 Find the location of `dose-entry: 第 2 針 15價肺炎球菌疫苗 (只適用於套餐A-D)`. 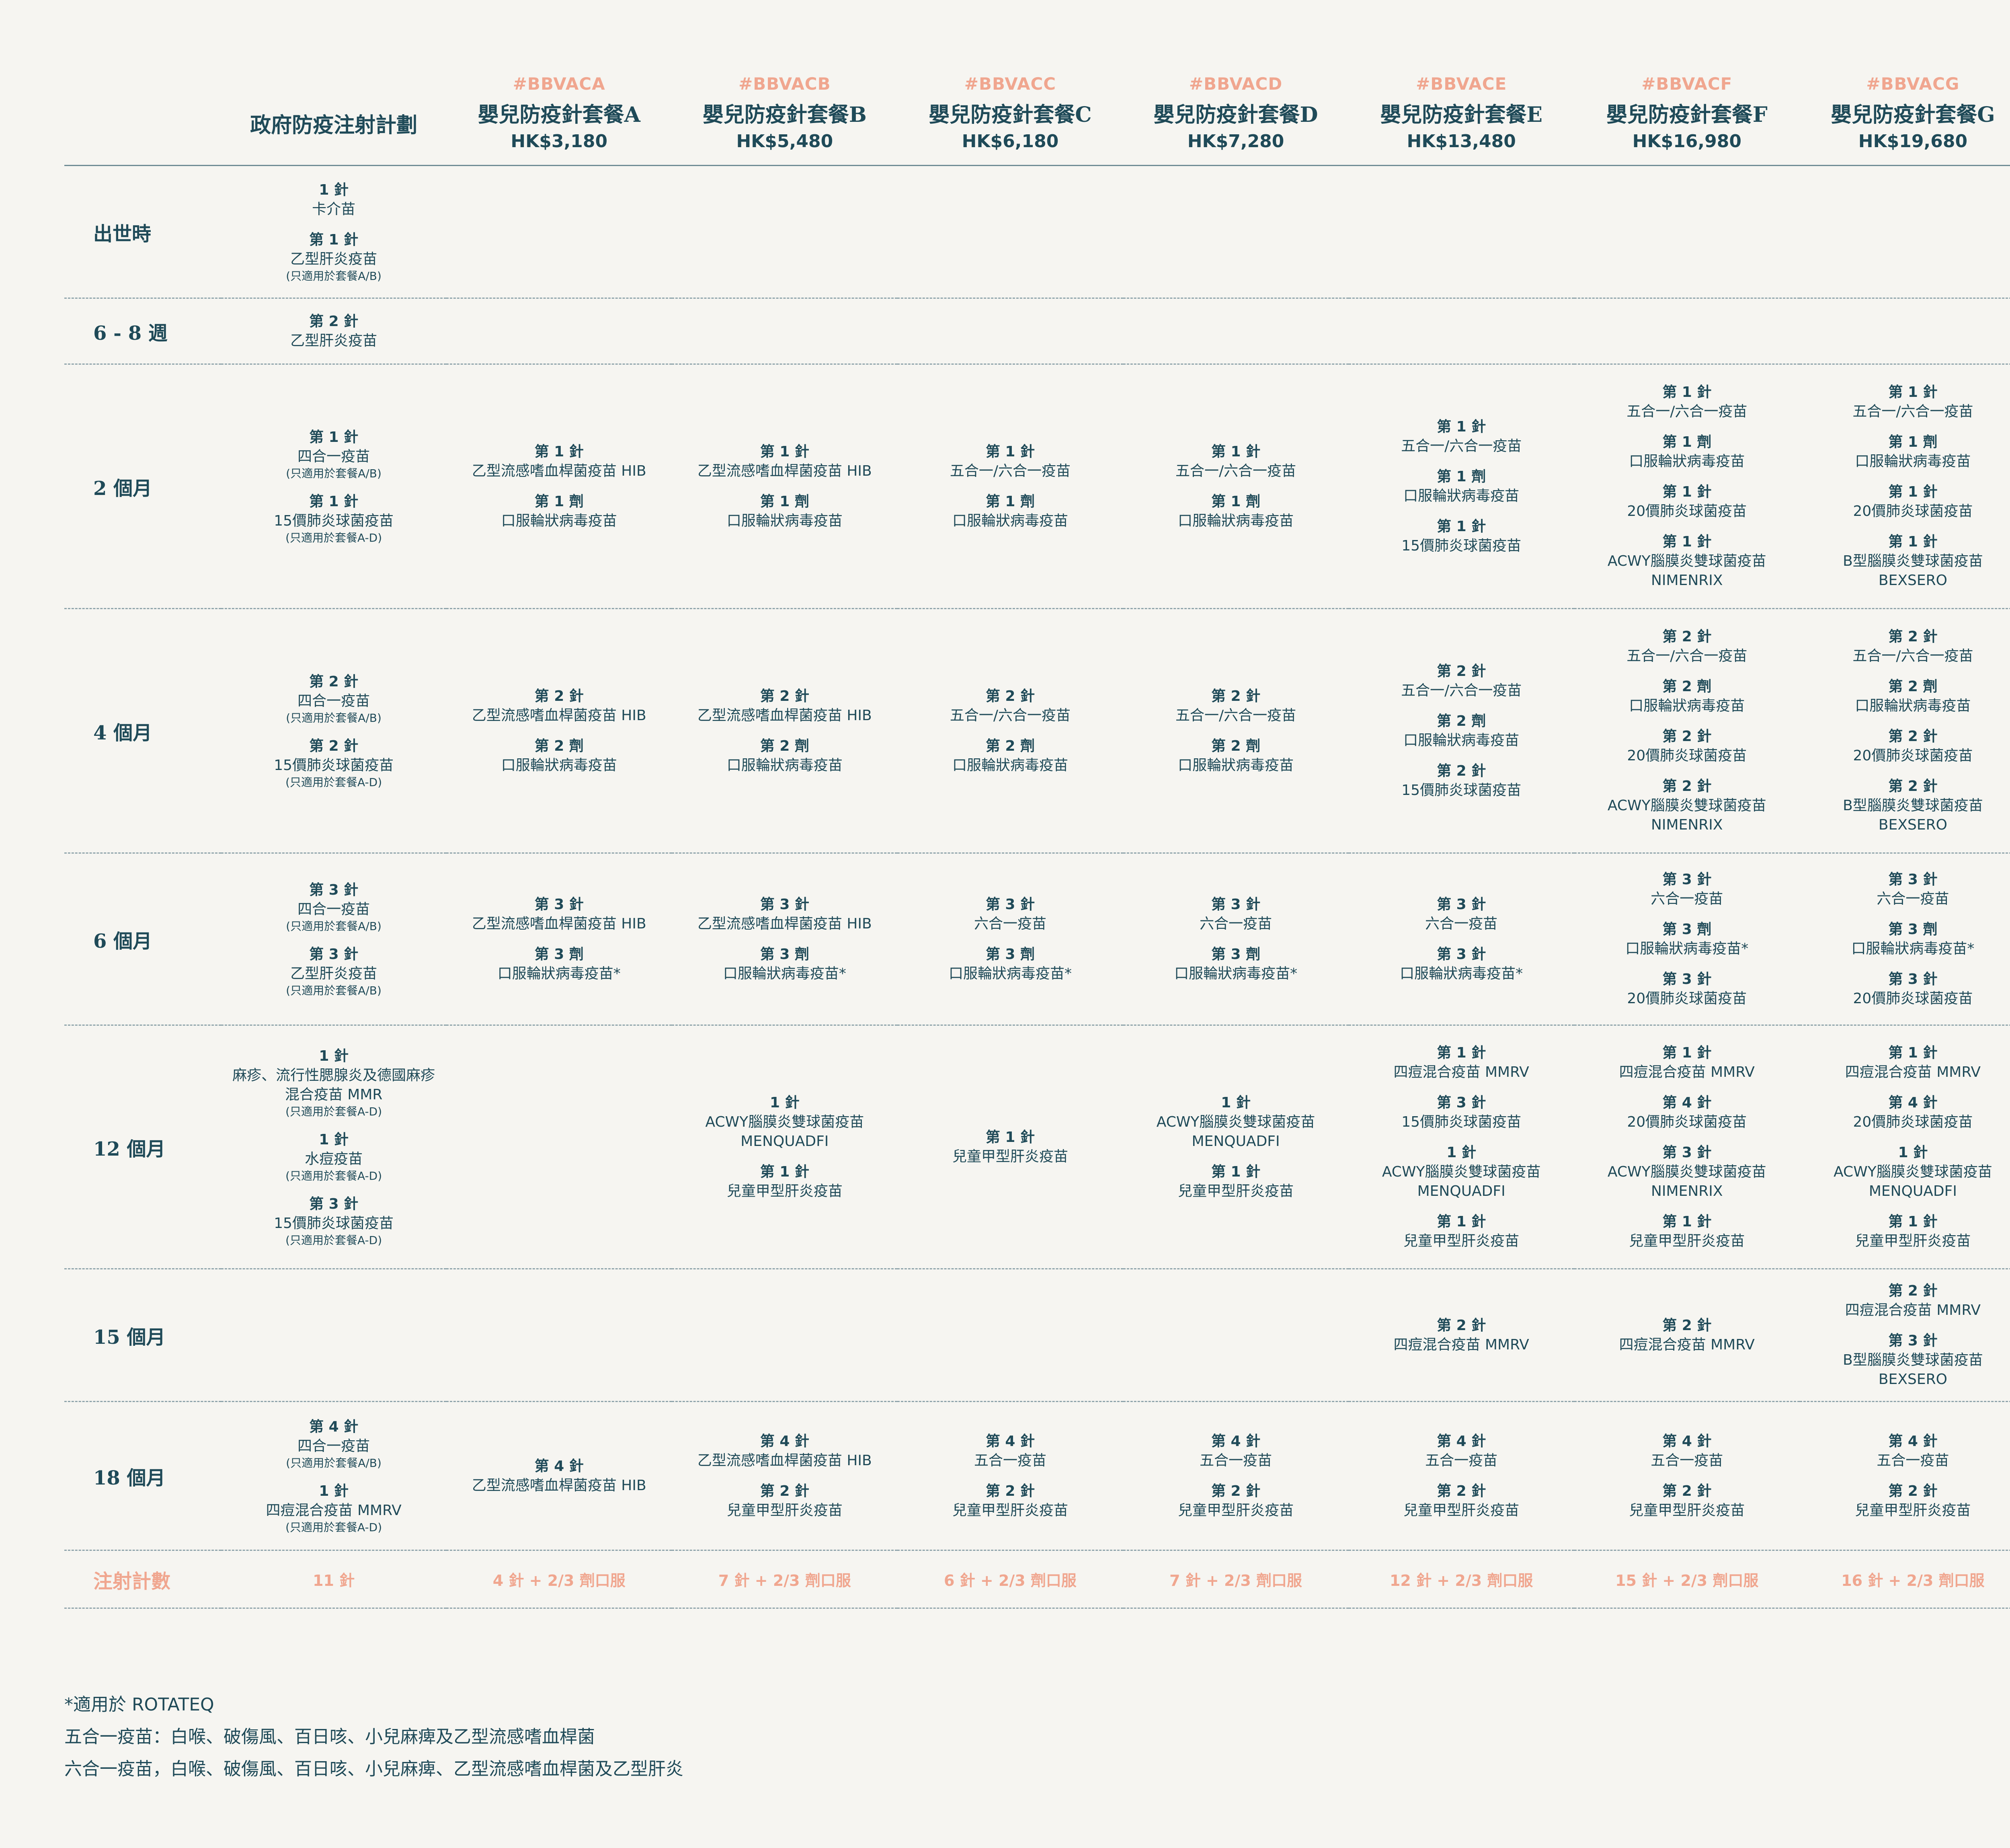

dose-entry: 第 2 針 15價肺炎球菌疫苗 (只適用於套餐A-D) is located at coordinates (334, 763).